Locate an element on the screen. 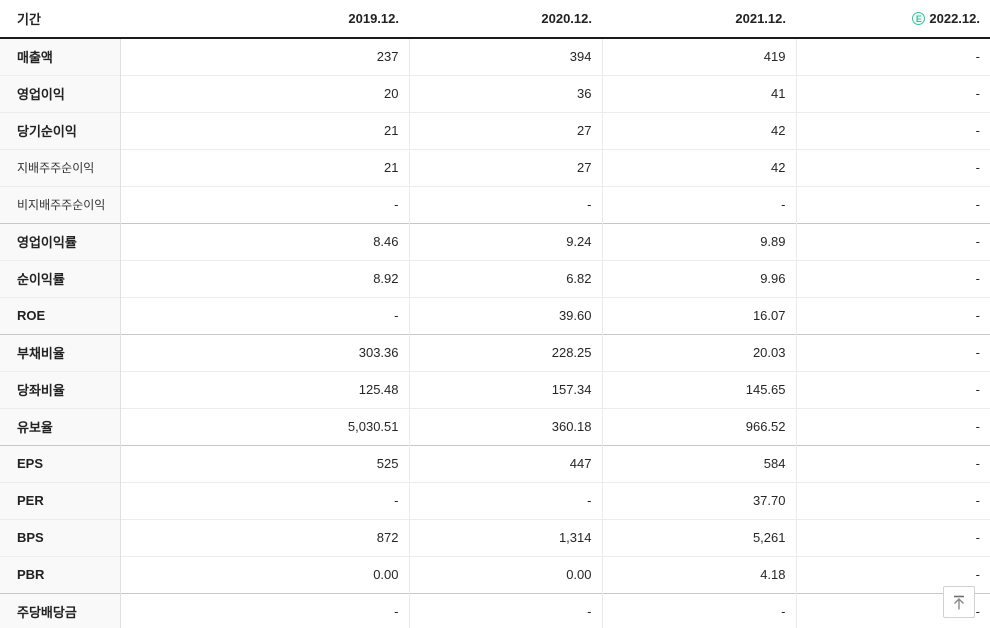 The image size is (990, 628). row-label: 당기순이익 is located at coordinates (60, 130).